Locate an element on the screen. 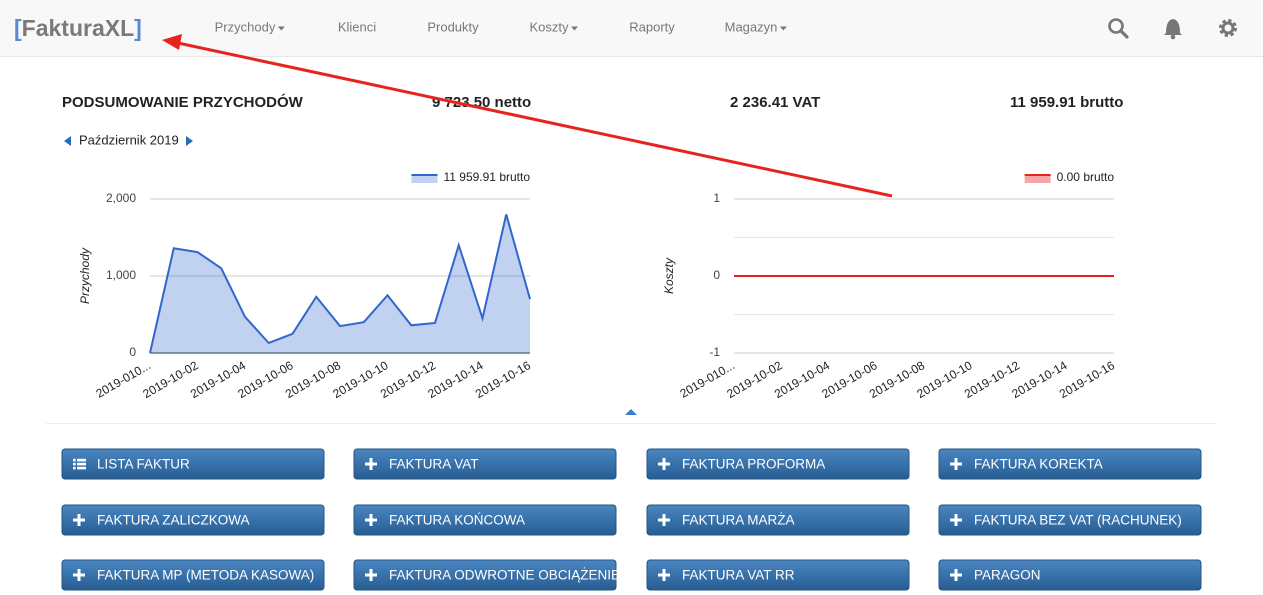 The height and width of the screenshot is (595, 1263). brand-text: FakturaXL is located at coordinates (78, 28).